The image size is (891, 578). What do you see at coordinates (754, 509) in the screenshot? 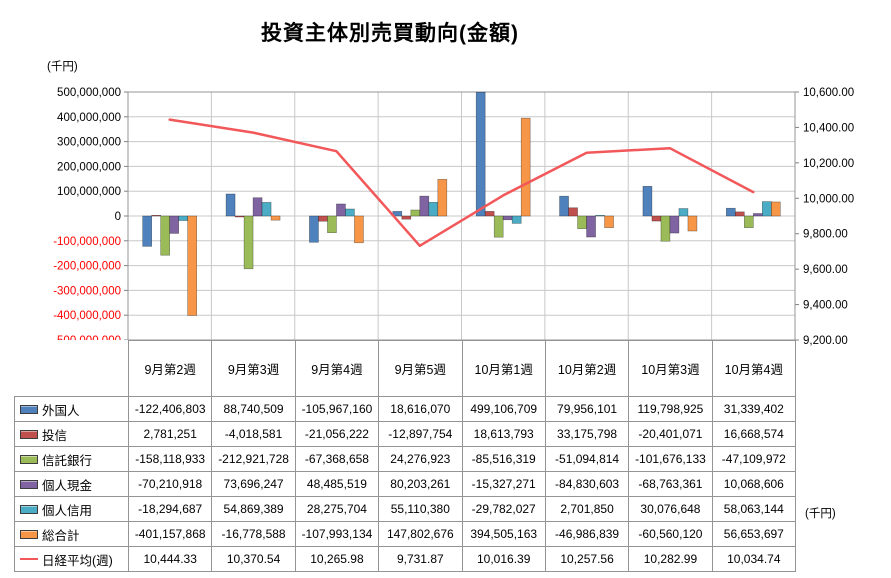
I see `value-cell: 58,063,144` at bounding box center [754, 509].